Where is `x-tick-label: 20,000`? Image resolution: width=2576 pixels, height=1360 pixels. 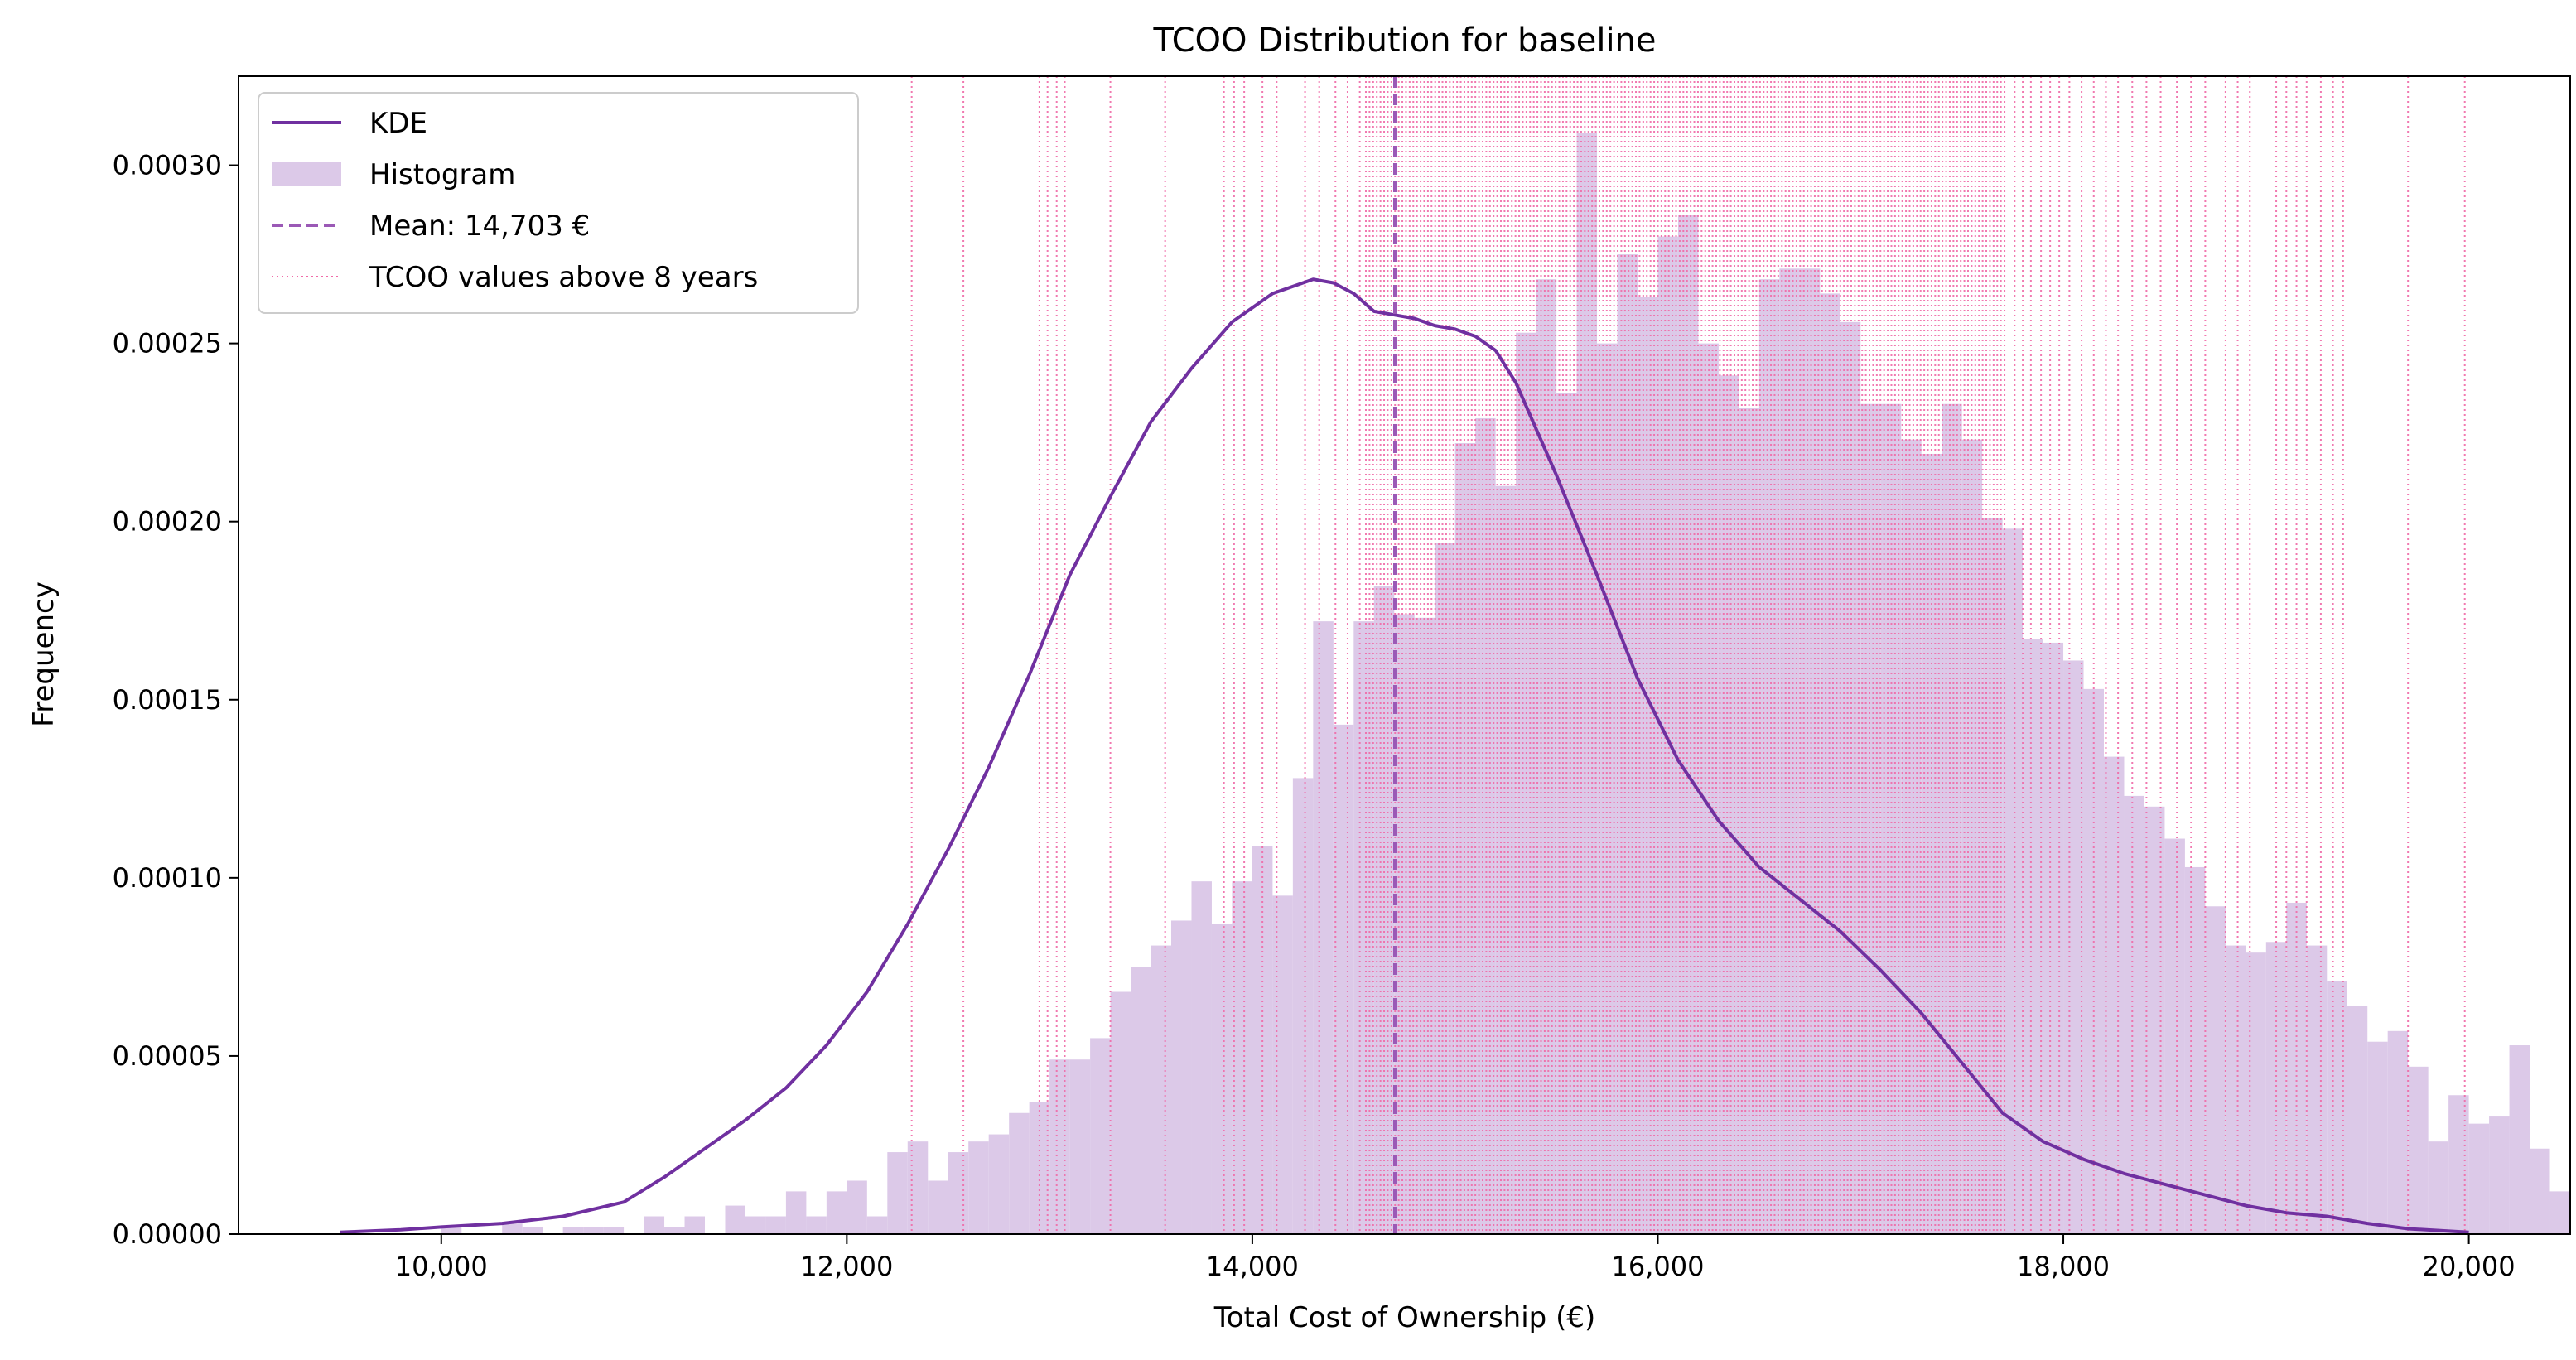
x-tick-label: 20,000 is located at coordinates (2469, 1266).